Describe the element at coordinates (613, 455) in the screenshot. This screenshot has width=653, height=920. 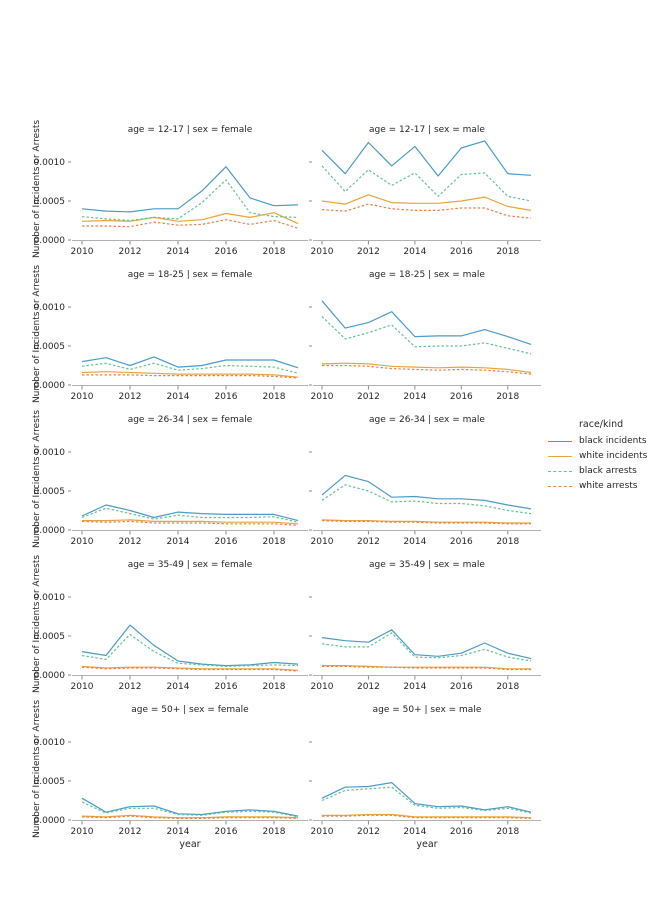
I see `legend-label: white incidents` at that location.